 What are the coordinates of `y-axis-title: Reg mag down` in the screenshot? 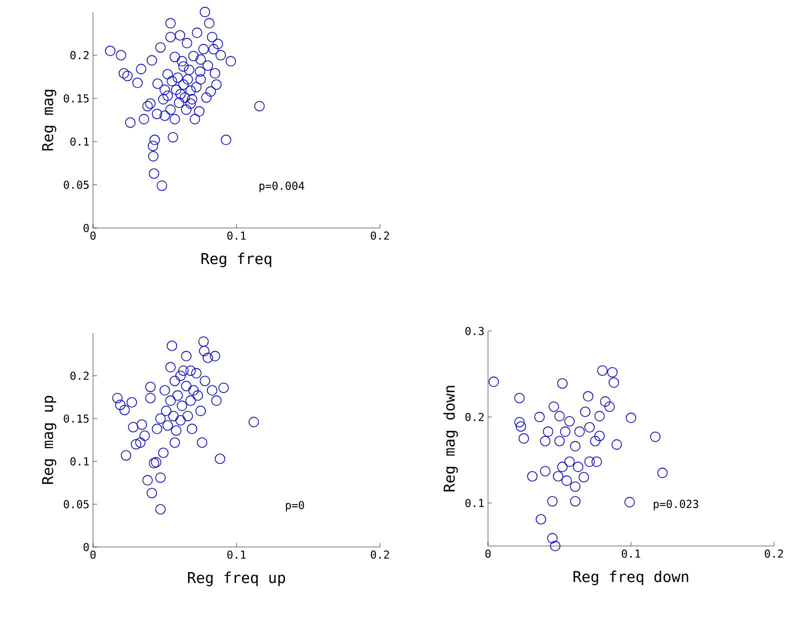 It's located at (450, 439).